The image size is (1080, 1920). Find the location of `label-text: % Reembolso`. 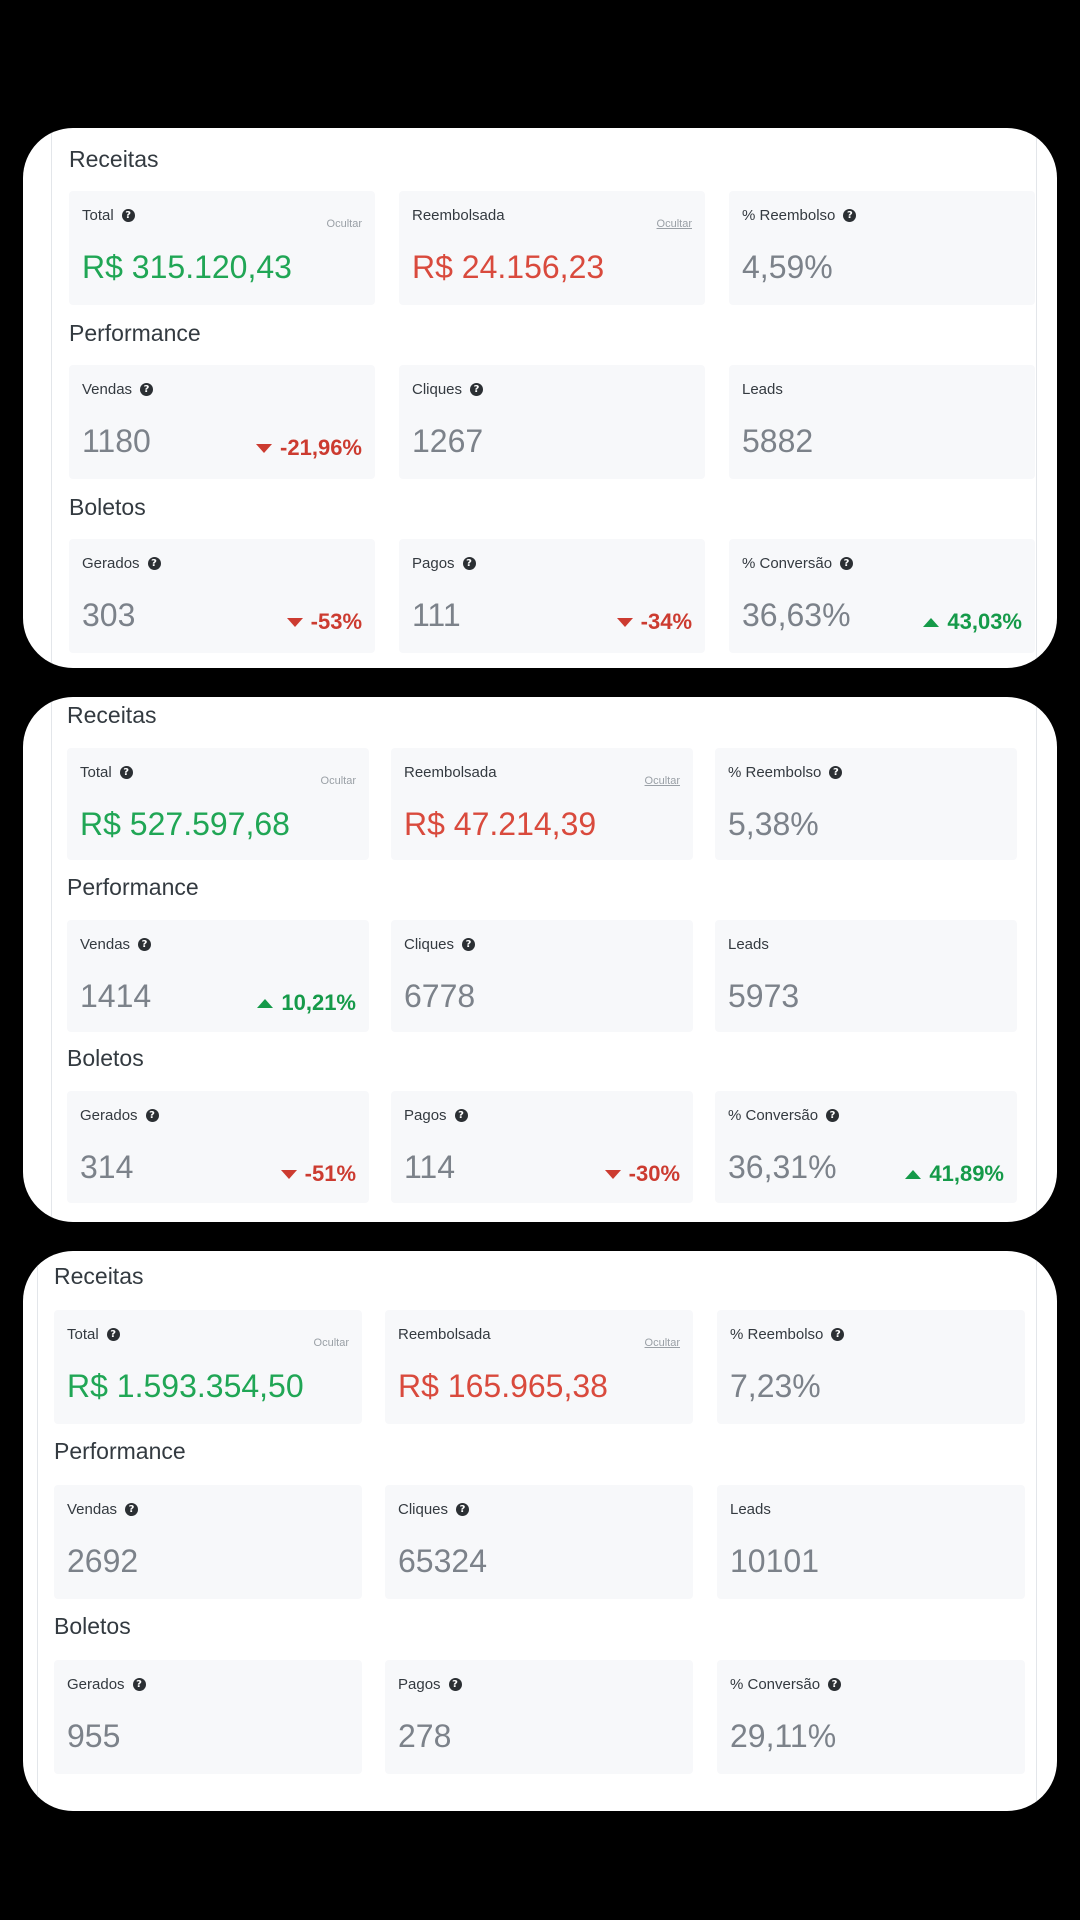

label-text: % Reembolso is located at coordinates (777, 1334).